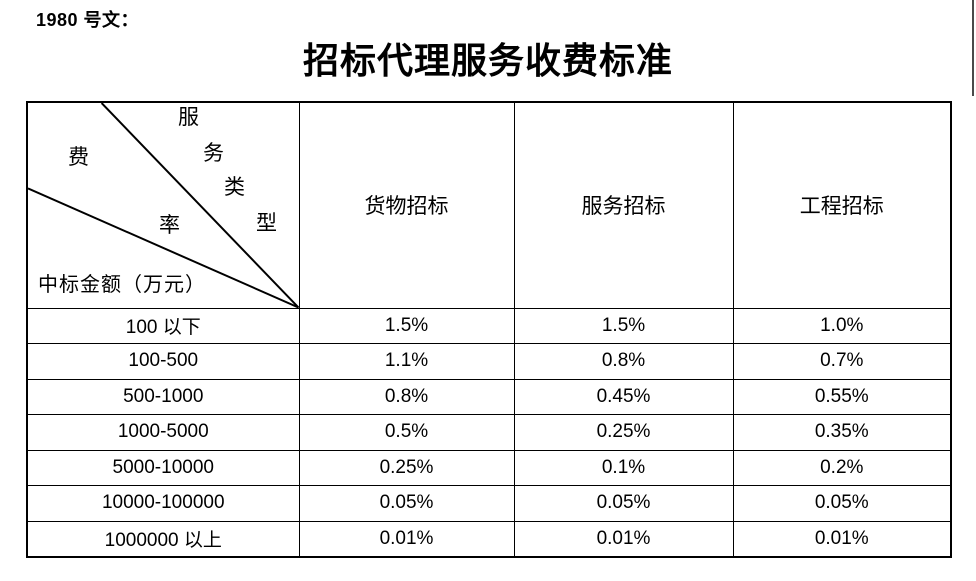  I want to click on table-row: 1000-5000 0.5% 0.25% 0.35%, so click(489, 432).